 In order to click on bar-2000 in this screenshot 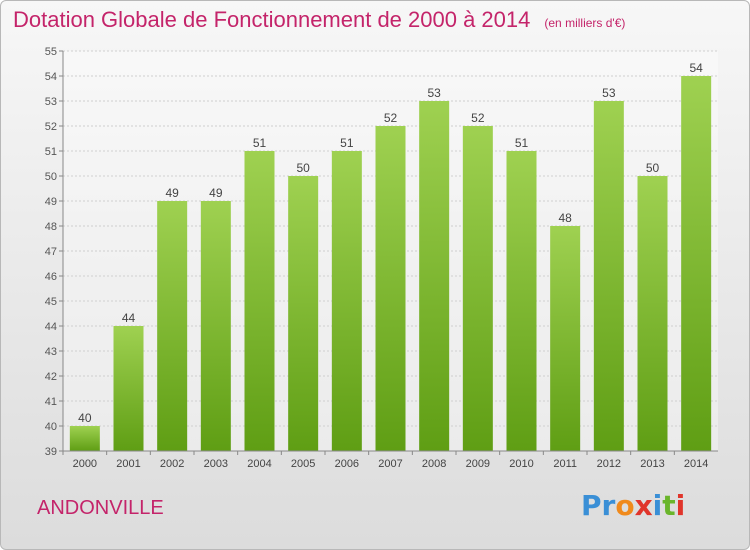, I will do `click(84, 438)`.